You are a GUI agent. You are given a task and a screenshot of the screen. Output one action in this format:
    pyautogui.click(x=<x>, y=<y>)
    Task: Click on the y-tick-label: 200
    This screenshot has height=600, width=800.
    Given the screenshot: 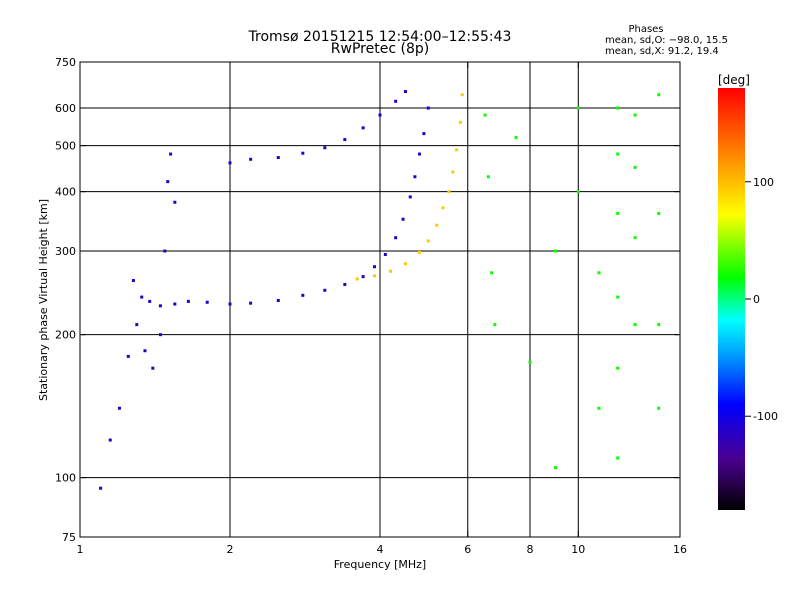 What is the action you would take?
    pyautogui.click(x=65, y=335)
    